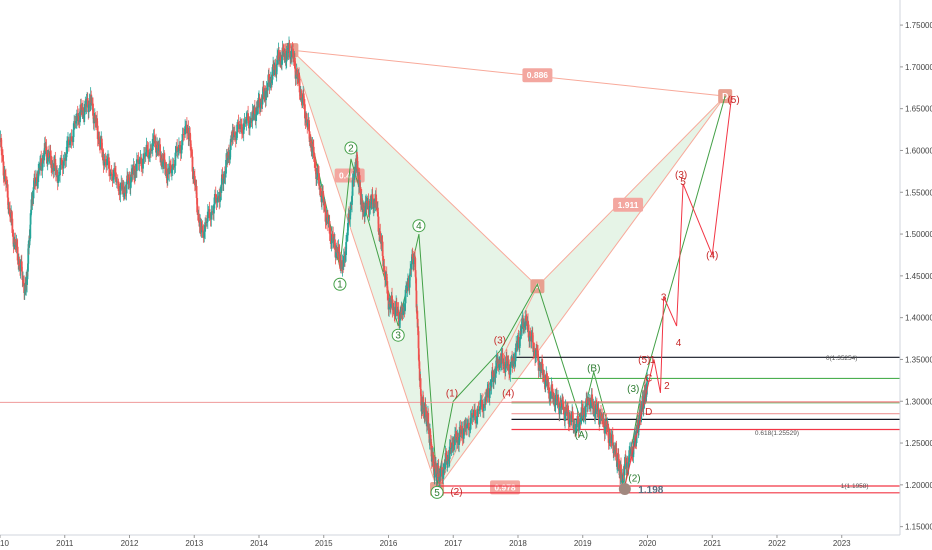 Image resolution: width=932 pixels, height=550 pixels. Describe the element at coordinates (508, 393) in the screenshot. I see `wave-label-red: (4)` at that location.